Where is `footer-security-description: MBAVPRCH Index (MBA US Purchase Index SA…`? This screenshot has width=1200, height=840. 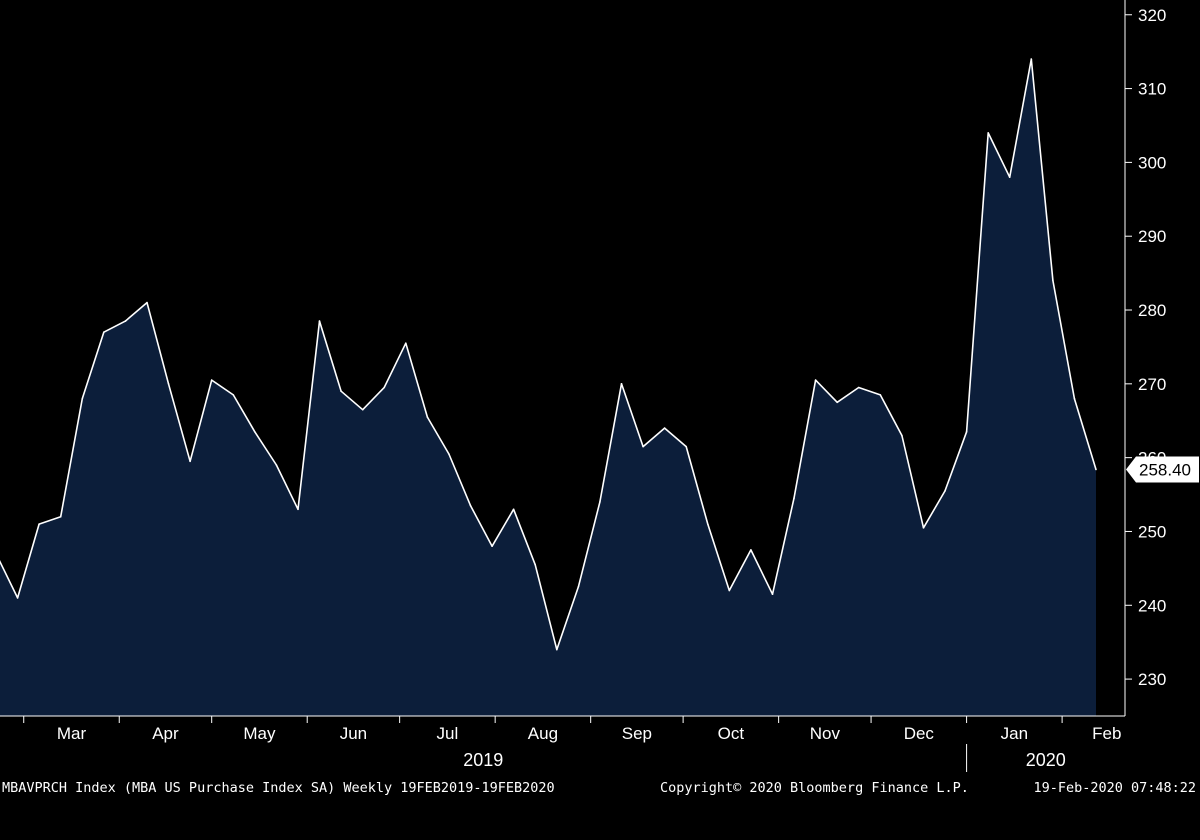 footer-security-description: MBAVPRCH Index (MBA US Purchase Index SA… is located at coordinates (278, 788).